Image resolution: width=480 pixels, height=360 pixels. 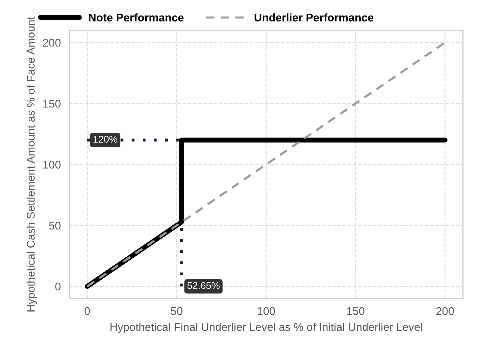 I want to click on x-axis-title: Hypothetical Final Underlier Level as % of Initial Underlier Level, so click(x=266, y=328).